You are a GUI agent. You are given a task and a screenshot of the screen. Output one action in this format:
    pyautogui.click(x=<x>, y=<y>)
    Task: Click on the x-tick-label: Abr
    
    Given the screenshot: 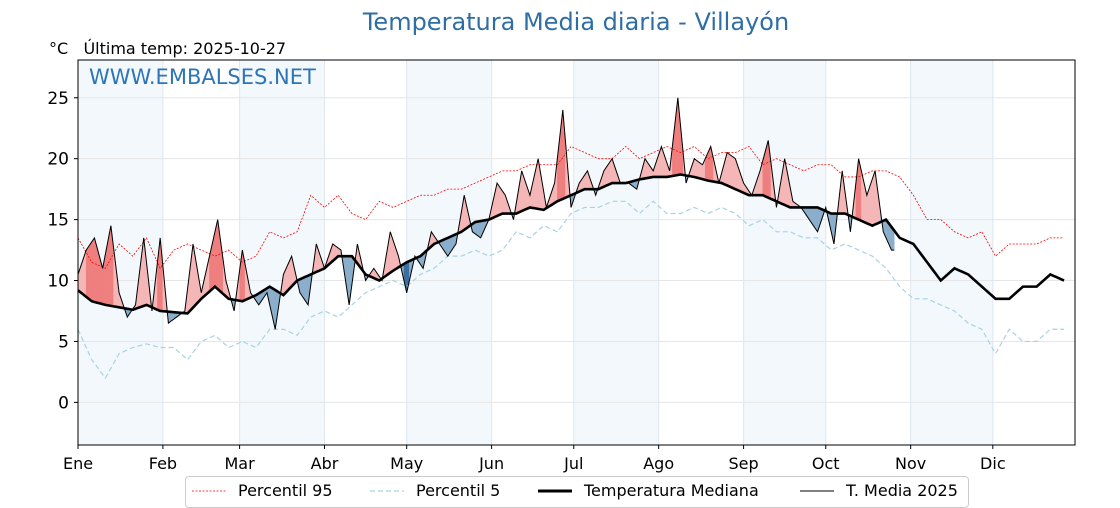 What is the action you would take?
    pyautogui.click(x=325, y=463)
    